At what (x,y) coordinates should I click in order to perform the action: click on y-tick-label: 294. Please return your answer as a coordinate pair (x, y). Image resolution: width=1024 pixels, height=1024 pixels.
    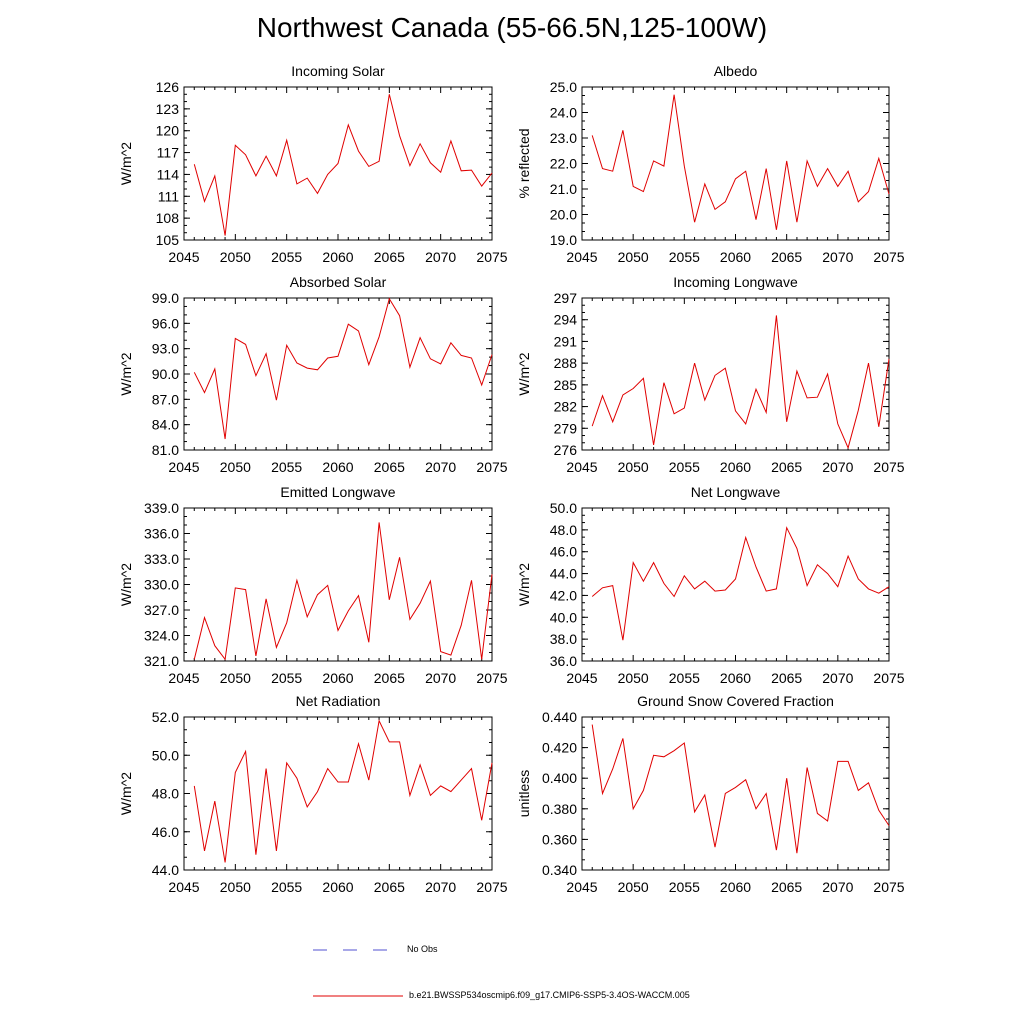
    Looking at the image, I should click on (566, 320).